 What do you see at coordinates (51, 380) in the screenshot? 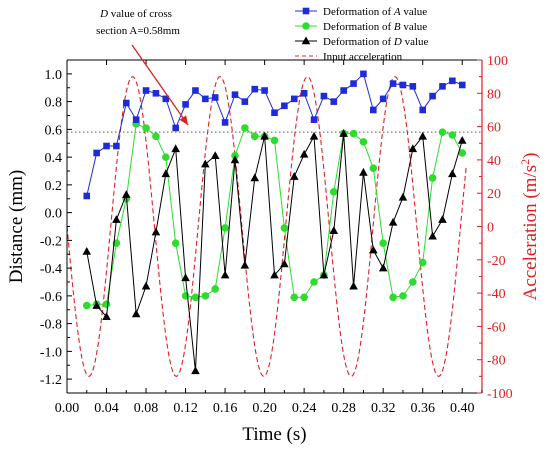
I see `y-left-tick-label: -1.2` at bounding box center [51, 380].